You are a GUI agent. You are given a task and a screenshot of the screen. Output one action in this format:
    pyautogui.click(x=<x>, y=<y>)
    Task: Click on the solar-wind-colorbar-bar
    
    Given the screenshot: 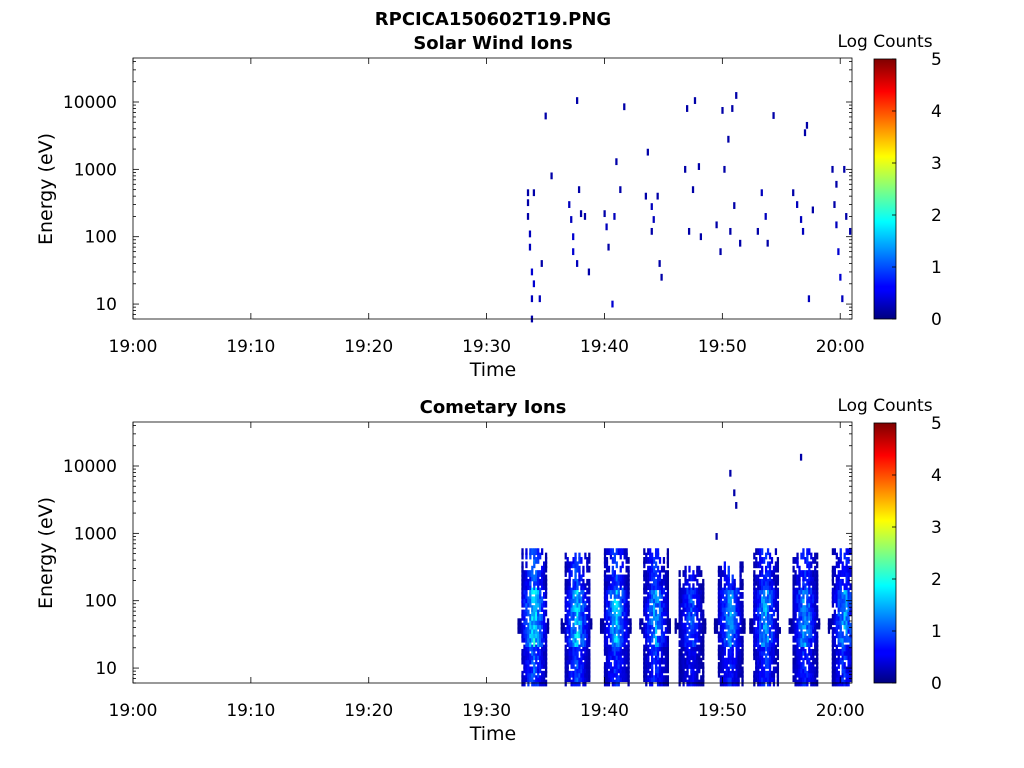 What is the action you would take?
    pyautogui.click(x=885, y=189)
    